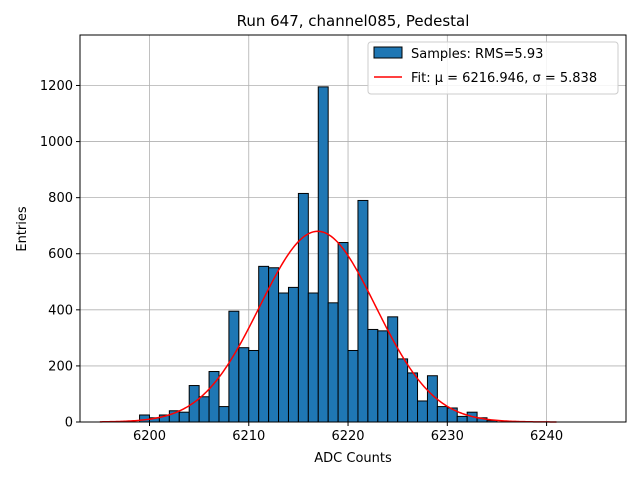 This screenshot has width=640, height=480. I want to click on y-tick-label: 800, so click(60, 198).